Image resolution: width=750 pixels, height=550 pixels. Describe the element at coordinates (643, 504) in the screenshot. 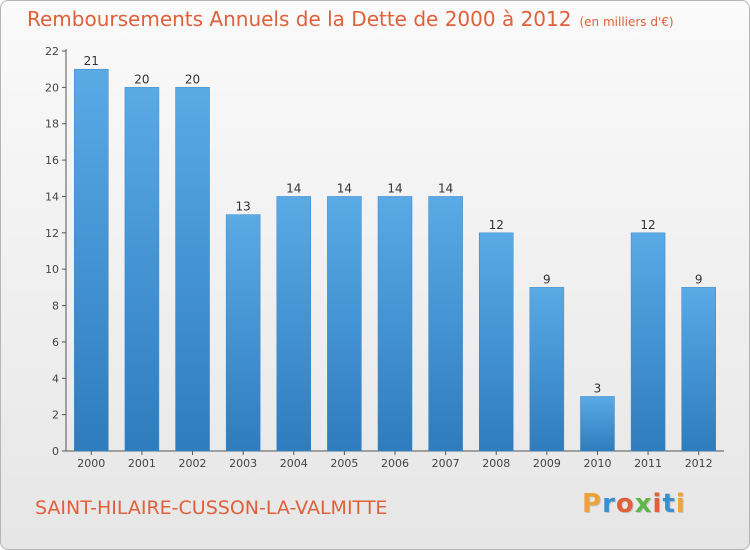

I see `logo-letter: x` at that location.